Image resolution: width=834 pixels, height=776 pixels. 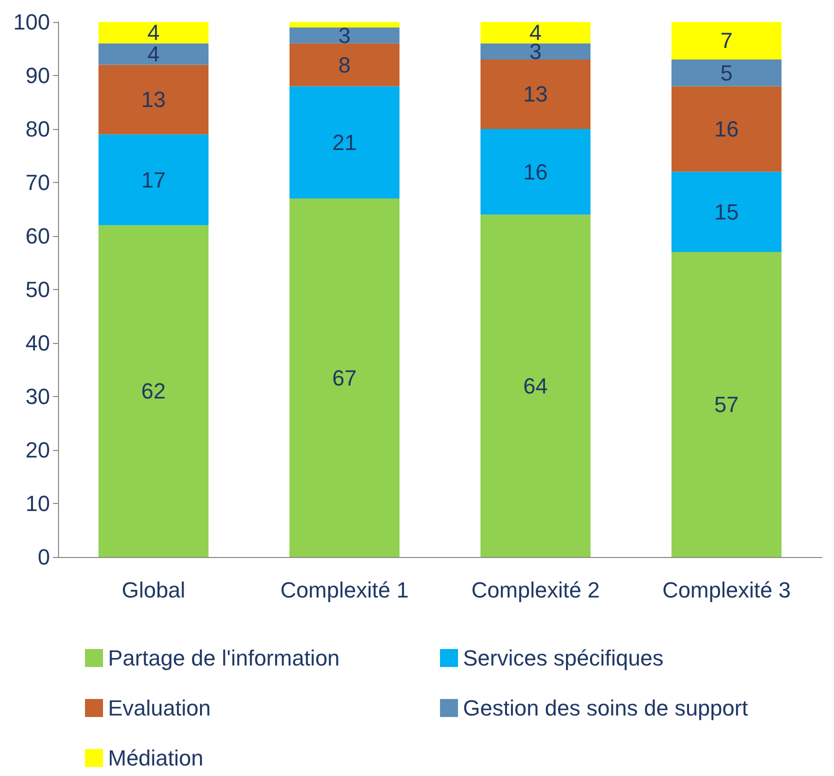 What do you see at coordinates (605, 708) in the screenshot?
I see `legend-label: Gestion des soins de support` at bounding box center [605, 708].